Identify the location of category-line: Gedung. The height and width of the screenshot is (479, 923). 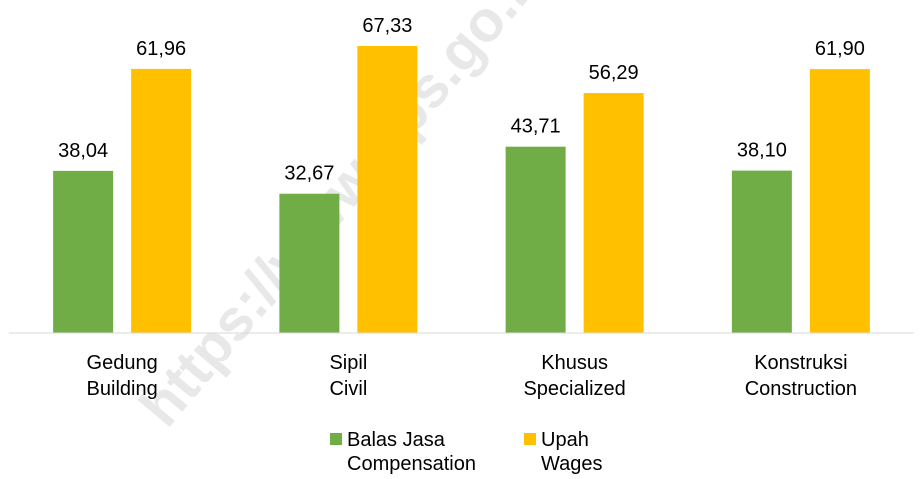
(122, 363).